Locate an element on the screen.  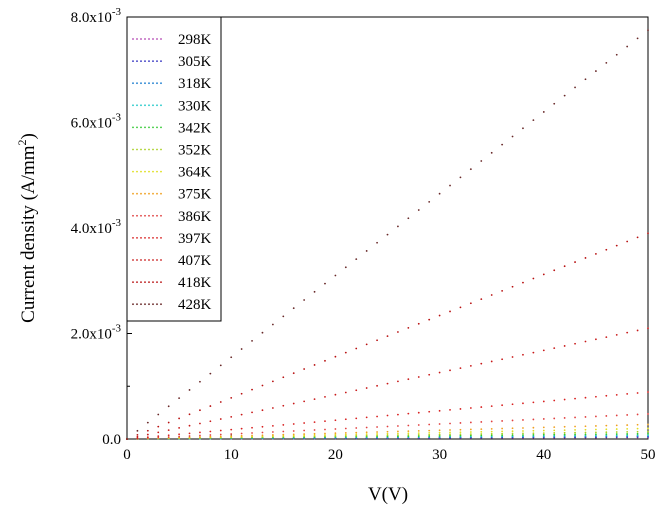
x-tick-label: 40 is located at coordinates (543, 455).